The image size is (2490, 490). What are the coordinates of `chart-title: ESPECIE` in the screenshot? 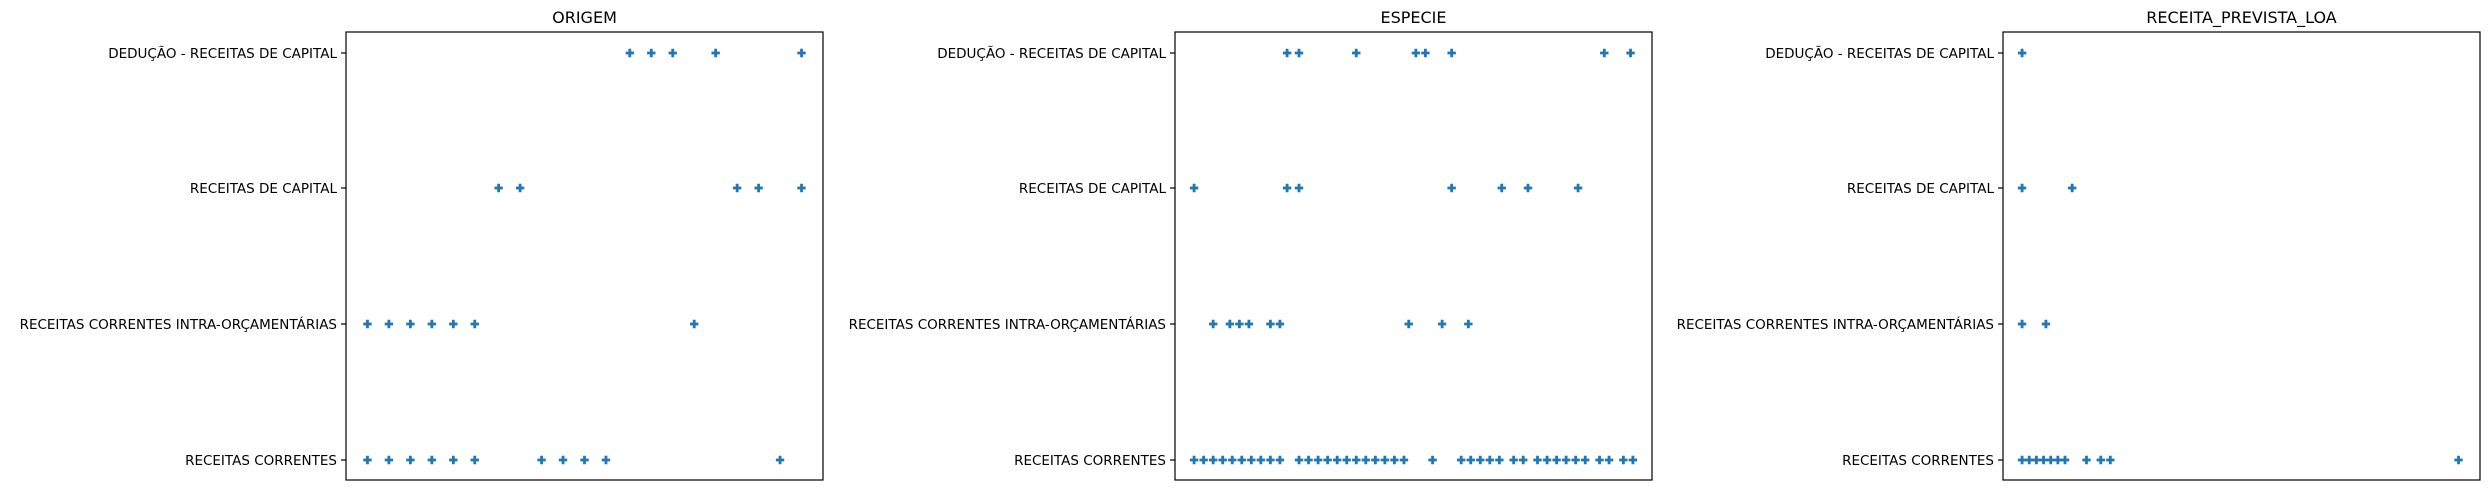 It's located at (1413, 17).